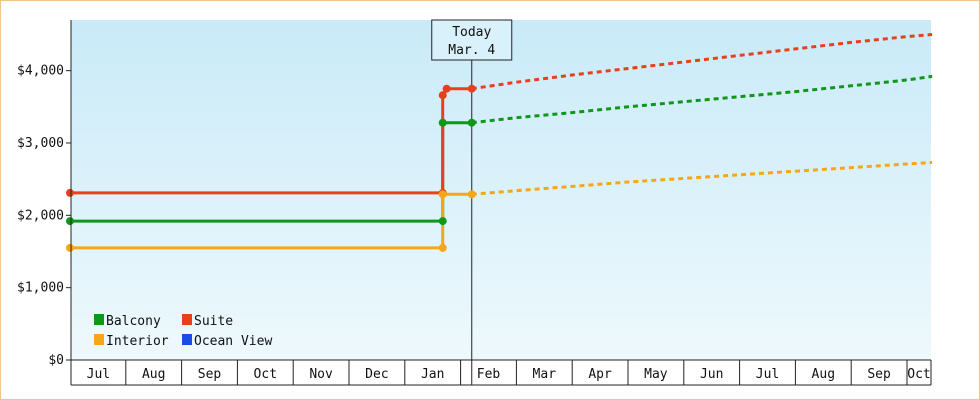  I want to click on legend-swatch-interior, so click(99, 339).